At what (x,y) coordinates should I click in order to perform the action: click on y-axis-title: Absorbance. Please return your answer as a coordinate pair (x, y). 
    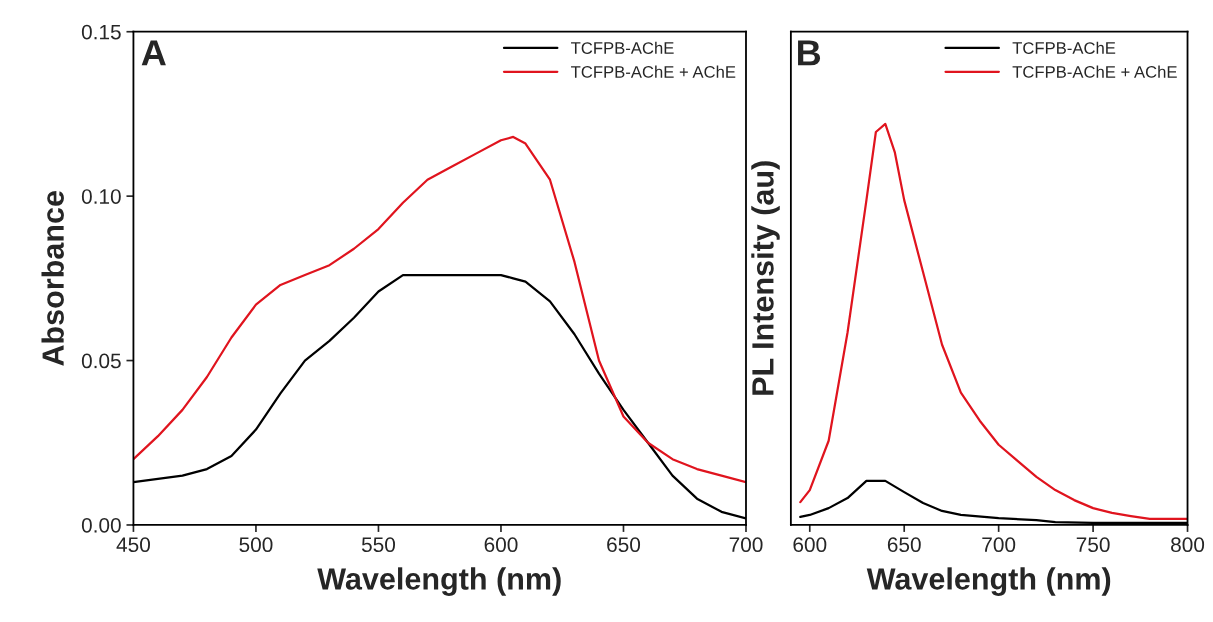
    Looking at the image, I should click on (52, 278).